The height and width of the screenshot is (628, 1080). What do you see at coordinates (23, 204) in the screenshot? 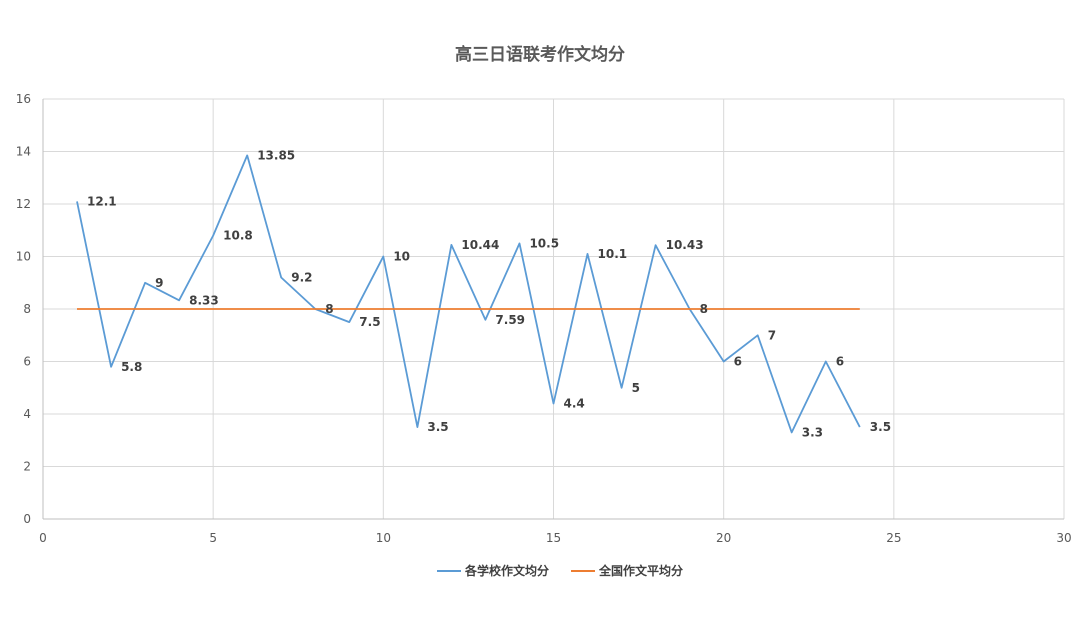
I see `y-tick-label: 12` at bounding box center [23, 204].